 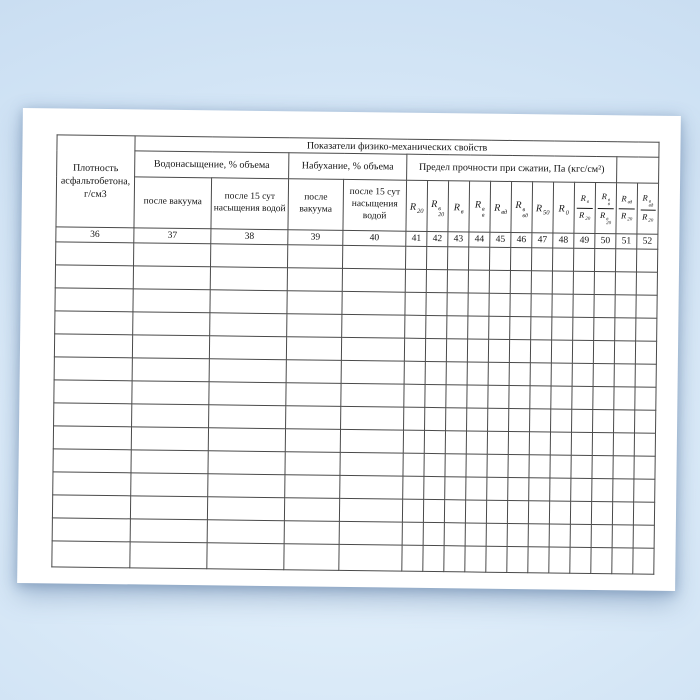 What do you see at coordinates (647, 242) in the screenshot?
I see `column-number: 52` at bounding box center [647, 242].